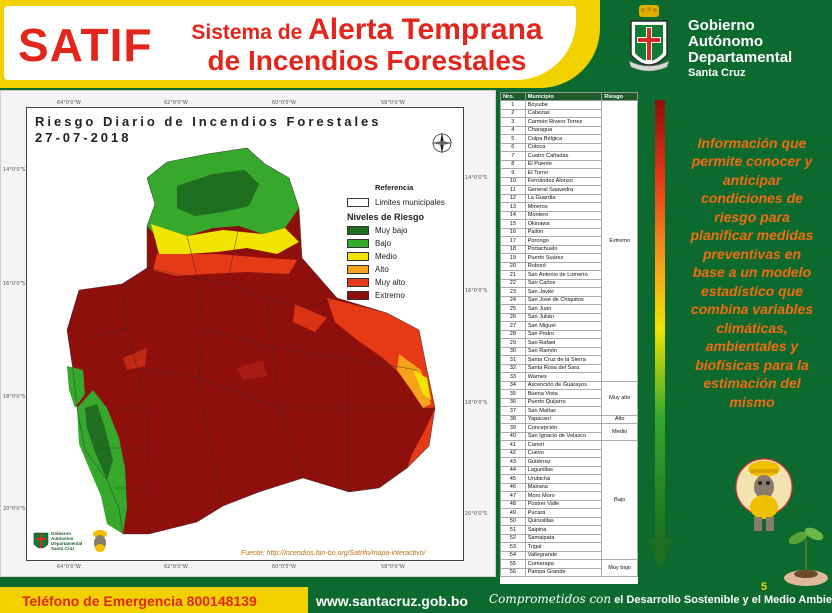 This screenshot has width=832, height=613. What do you see at coordinates (139, 601) in the screenshot?
I see `emergency-phone: Teléfono de Emergencia 800148139` at bounding box center [139, 601].